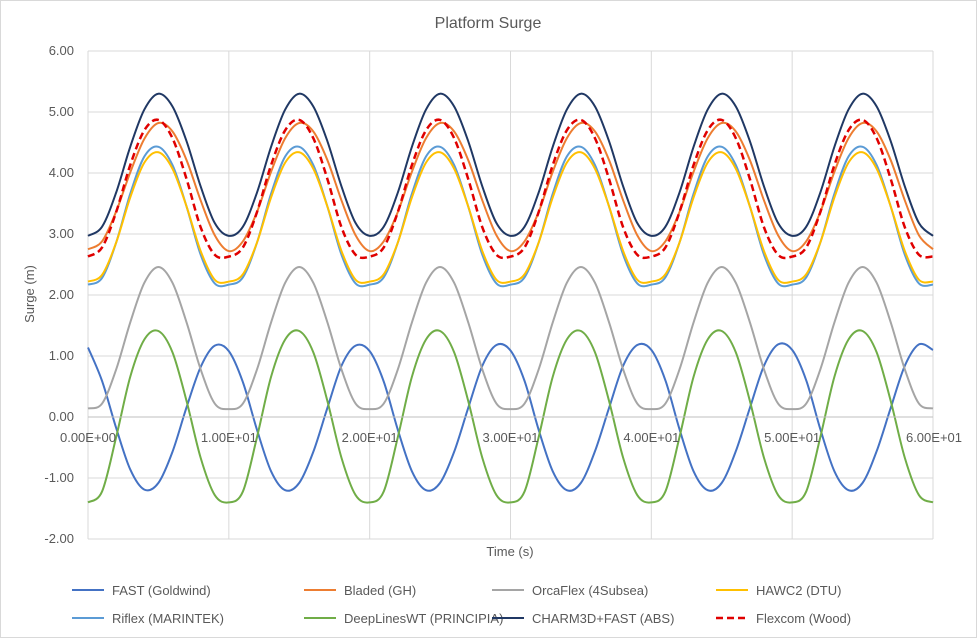 The width and height of the screenshot is (977, 638). I want to click on legend-label: CHARM3D+FAST (ABS), so click(603, 618).